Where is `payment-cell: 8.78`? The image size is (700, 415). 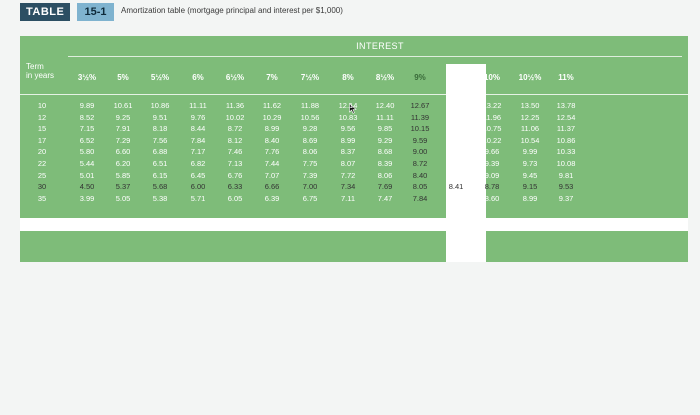 payment-cell: 8.78 is located at coordinates (492, 187).